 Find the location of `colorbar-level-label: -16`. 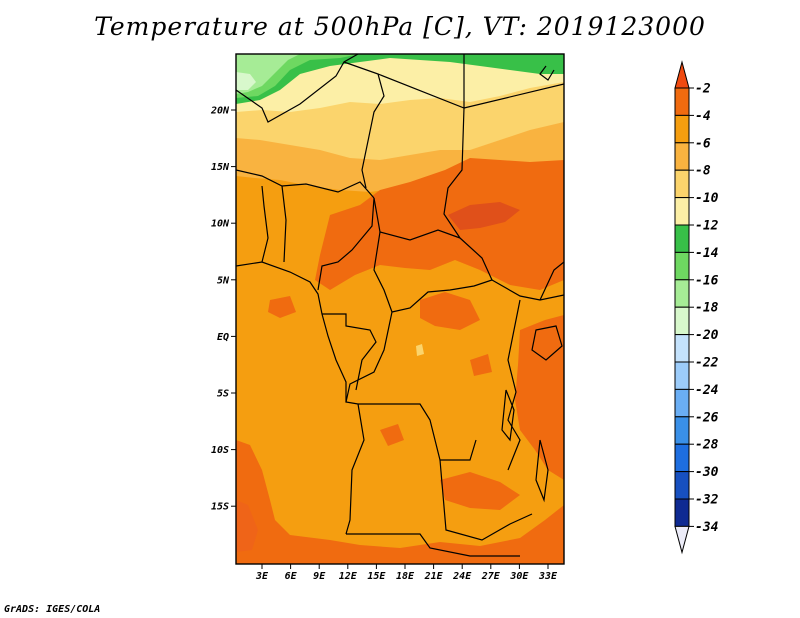

colorbar-level-label: -16 is located at coordinates (707, 280).